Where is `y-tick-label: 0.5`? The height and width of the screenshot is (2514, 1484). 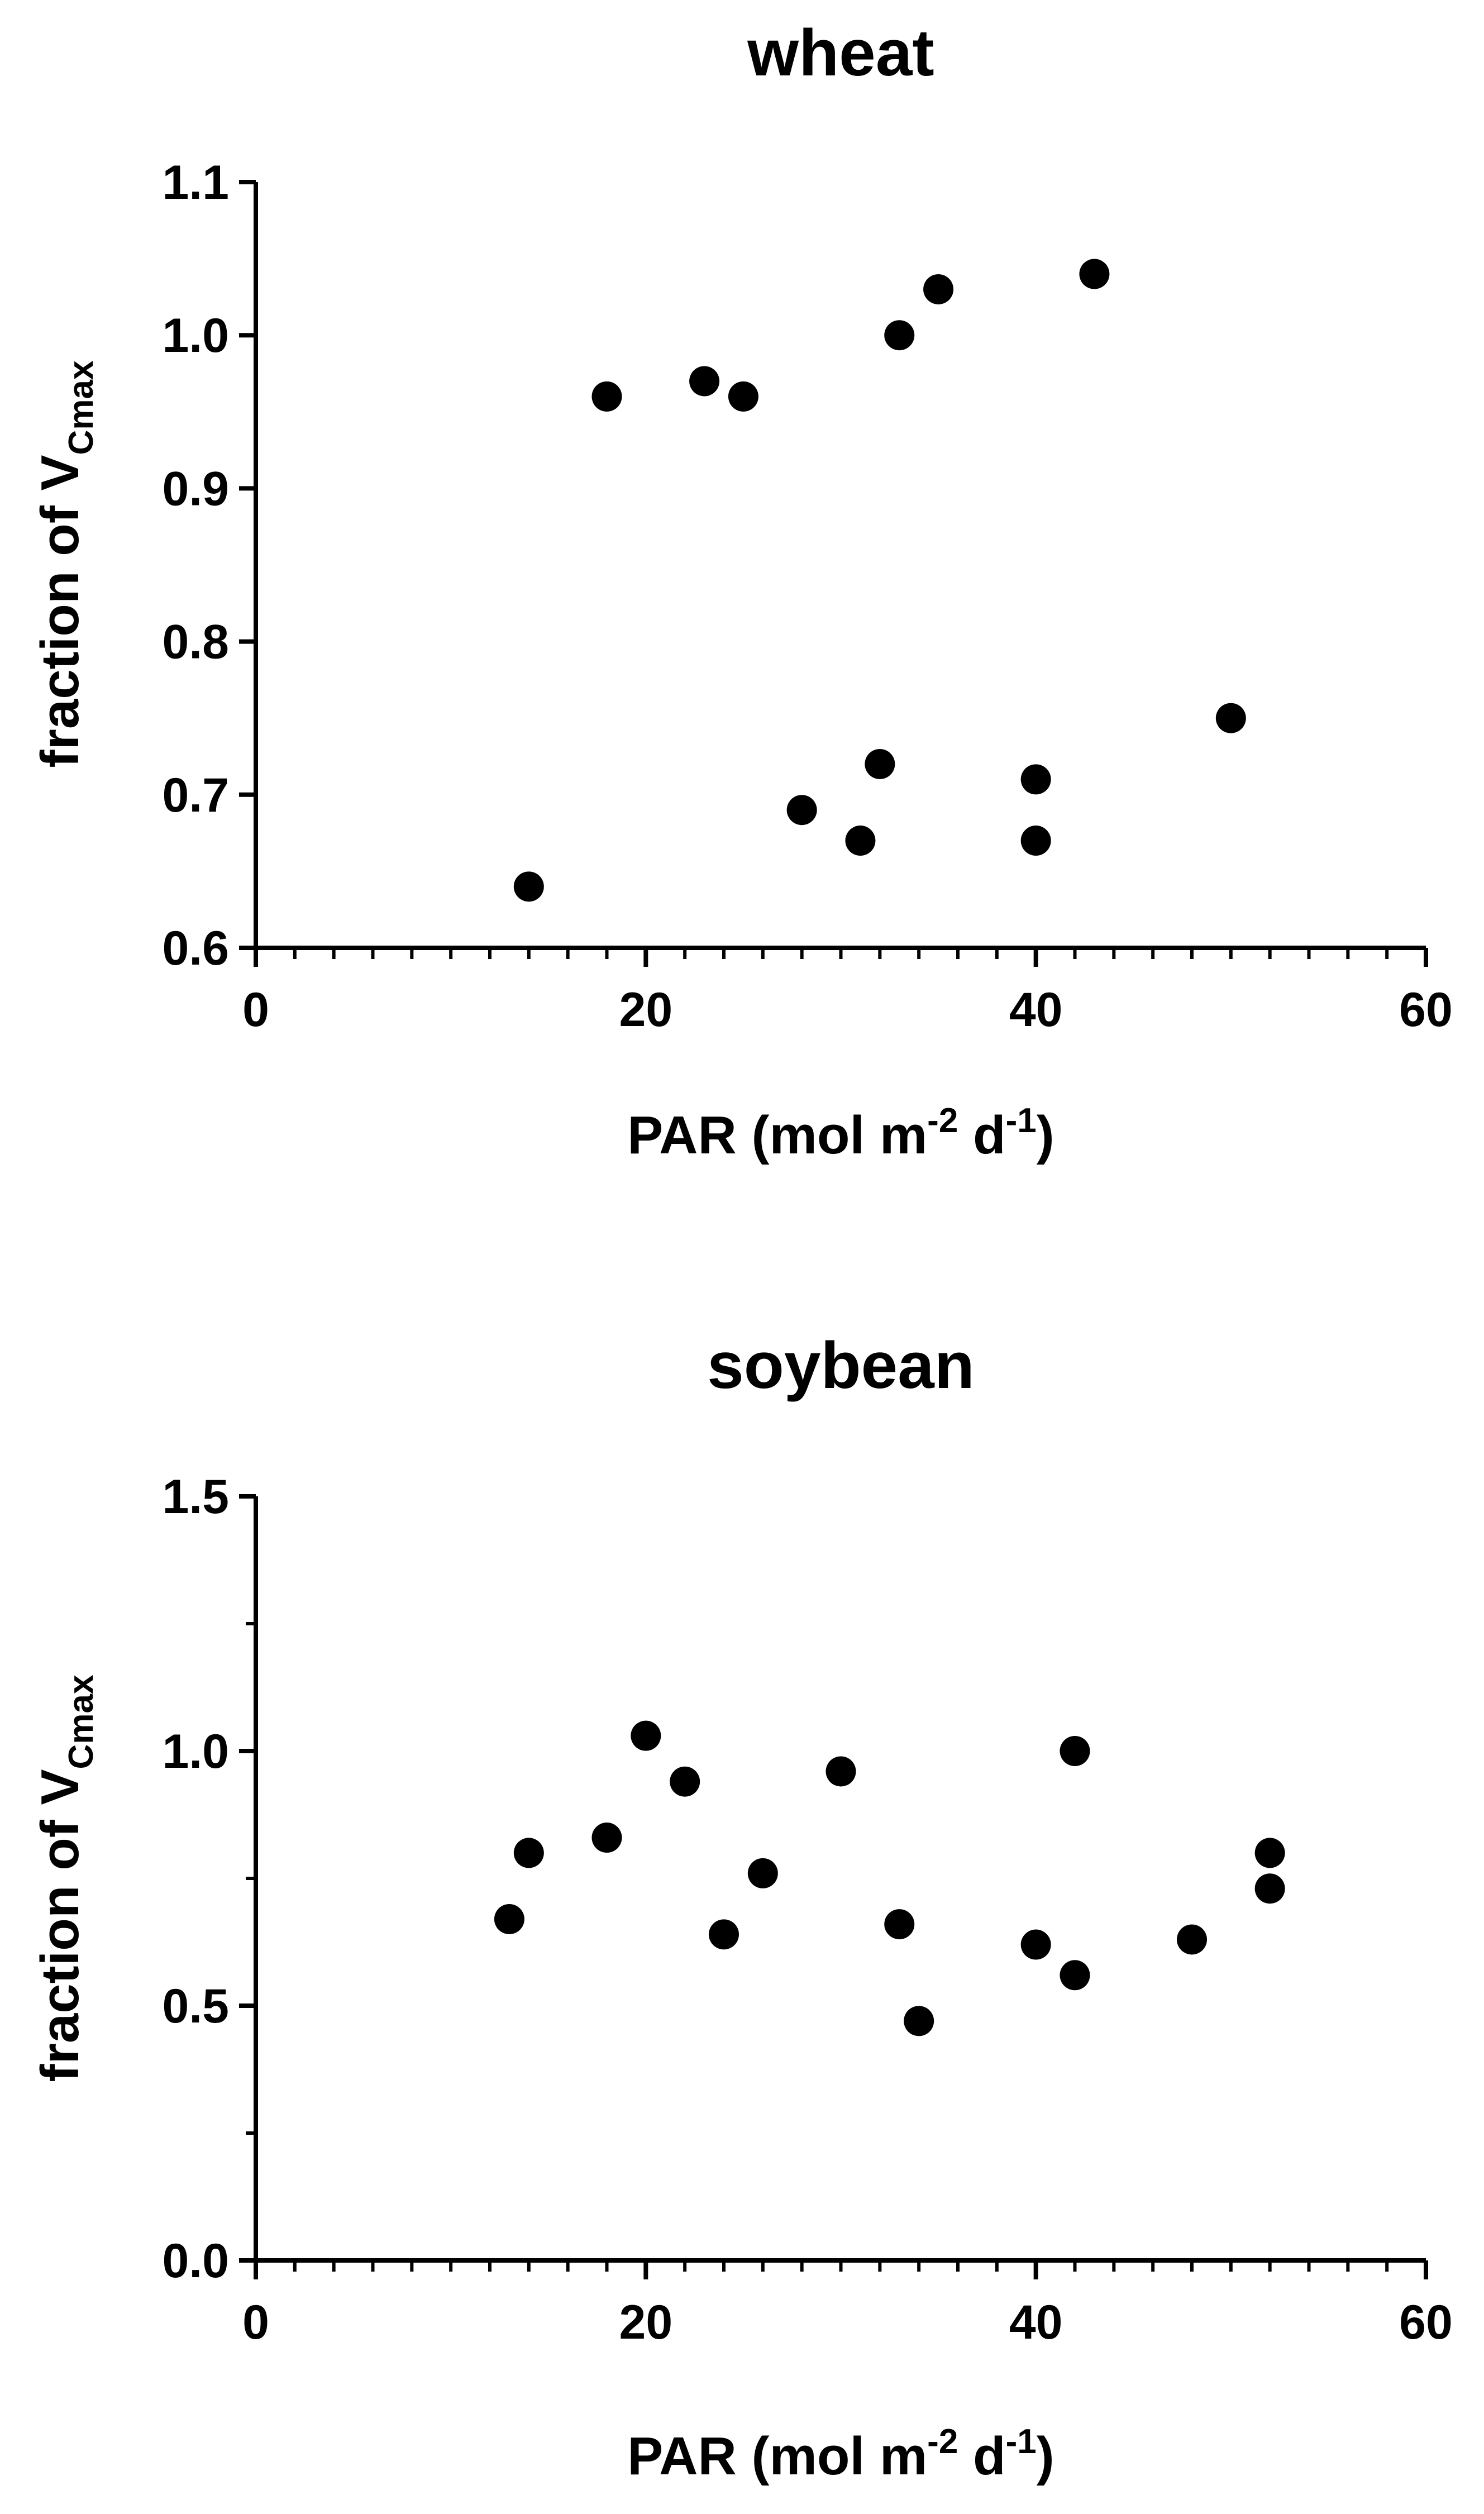 y-tick-label: 0.5 is located at coordinates (195, 2006).